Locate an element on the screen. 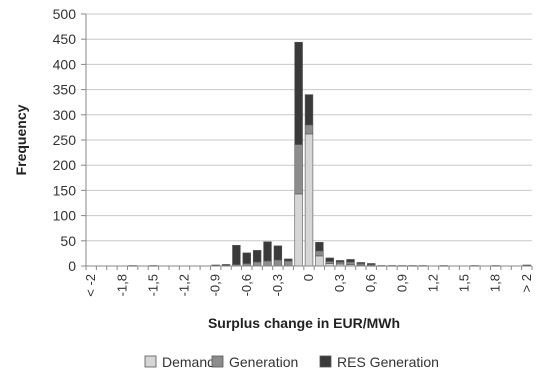 This screenshot has width=536, height=379. x-tick-label: -1,5 is located at coordinates (152, 285).